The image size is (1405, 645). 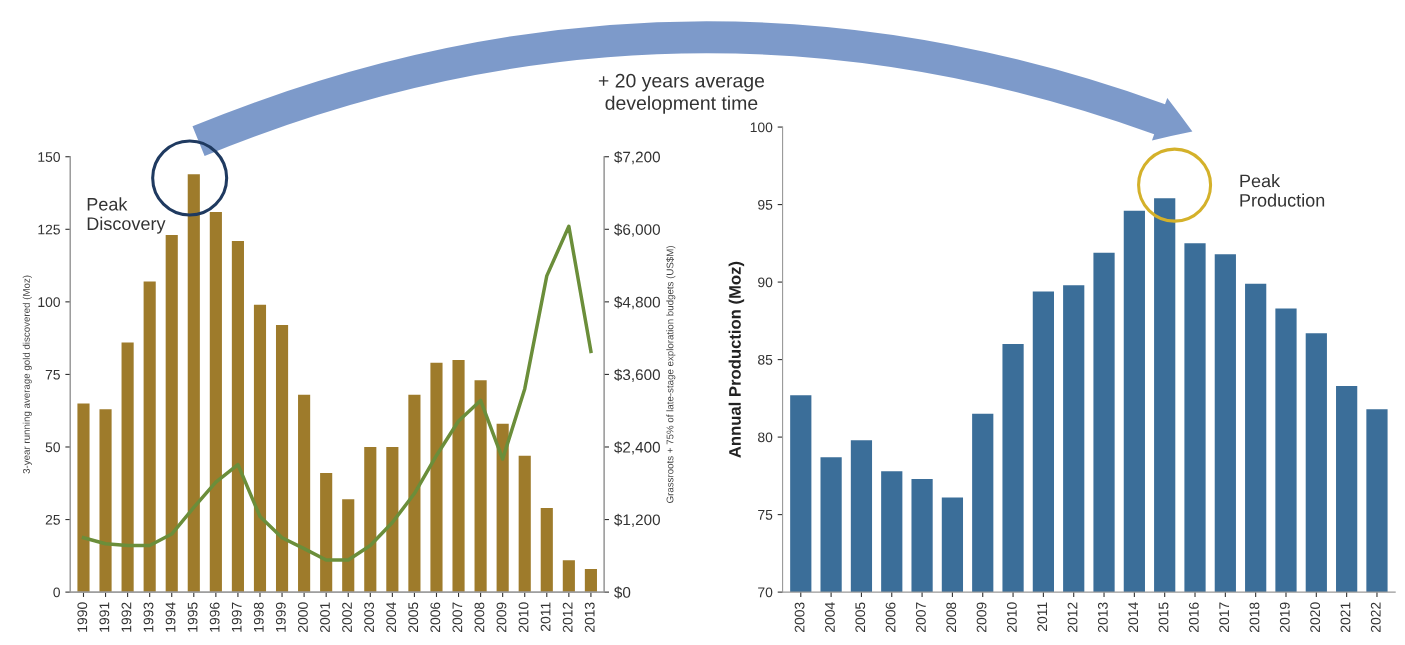 What do you see at coordinates (192, 617) in the screenshot?
I see `x-tick-label: 1995` at bounding box center [192, 617].